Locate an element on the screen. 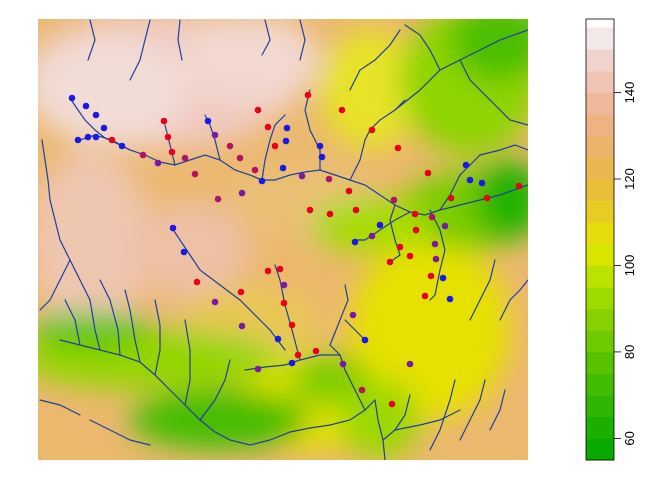 The width and height of the screenshot is (672, 480). color-key-tick-label: 120 is located at coordinates (629, 179).